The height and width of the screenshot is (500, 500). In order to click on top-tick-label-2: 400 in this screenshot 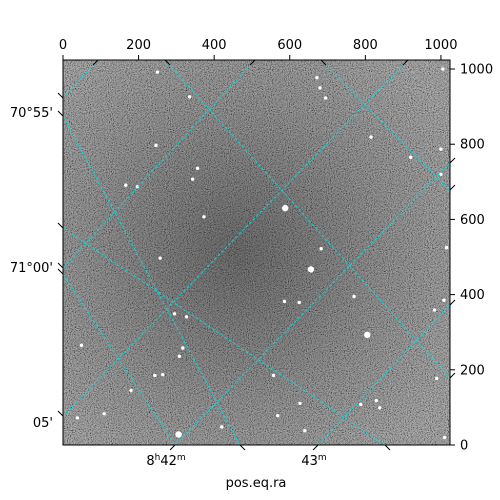, I will do `click(214, 45)`.